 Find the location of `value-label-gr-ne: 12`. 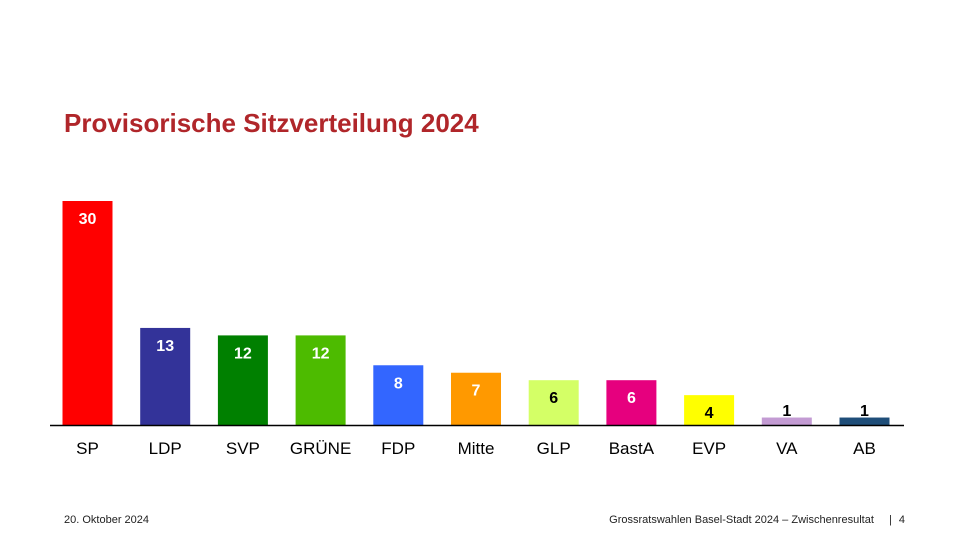

value-label-gr-ne: 12 is located at coordinates (321, 353).